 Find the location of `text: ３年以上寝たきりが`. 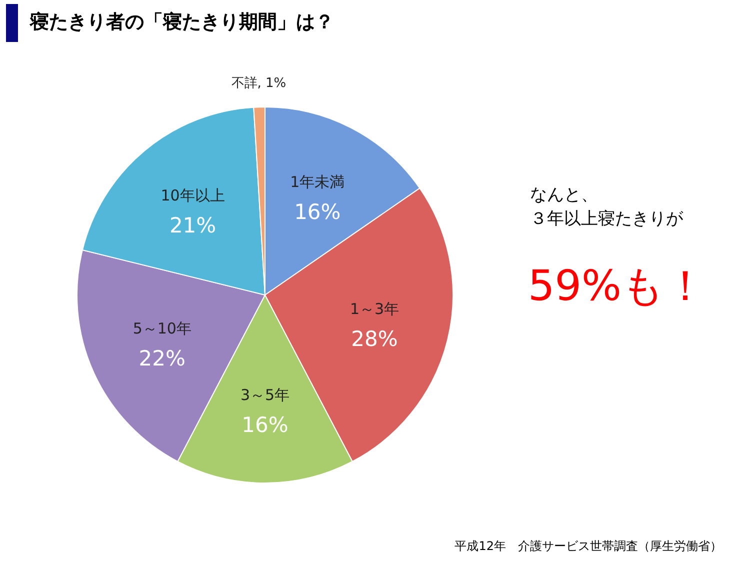

text: ３年以上寝たきりが is located at coordinates (607, 219).